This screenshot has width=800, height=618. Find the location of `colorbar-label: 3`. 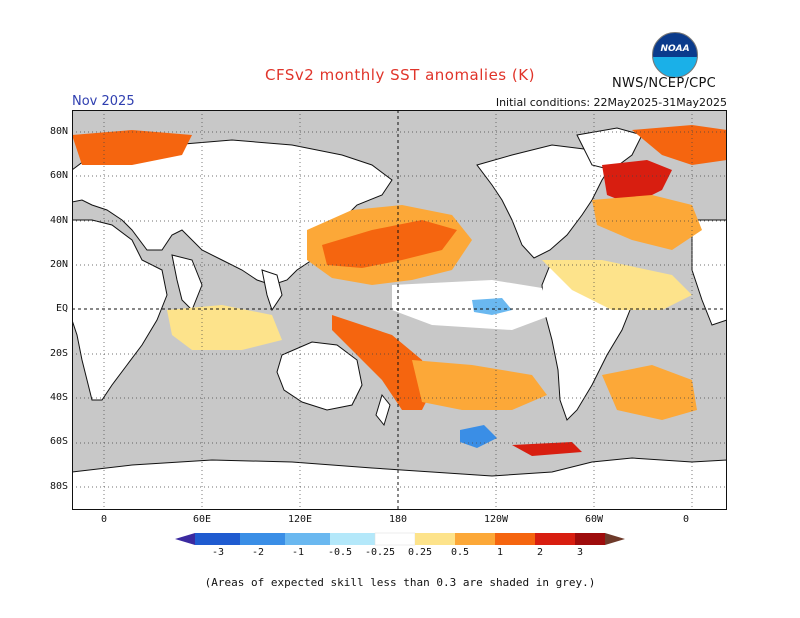

colorbar-label: 3 is located at coordinates (580, 552).